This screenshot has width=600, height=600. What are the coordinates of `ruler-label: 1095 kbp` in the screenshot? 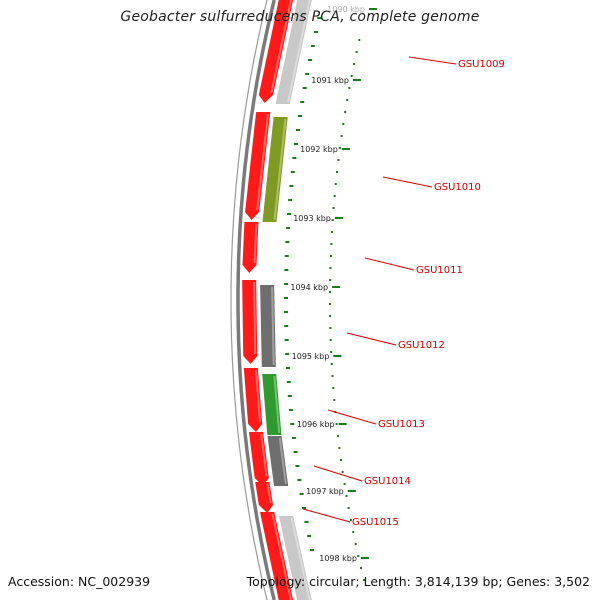 It's located at (311, 356).